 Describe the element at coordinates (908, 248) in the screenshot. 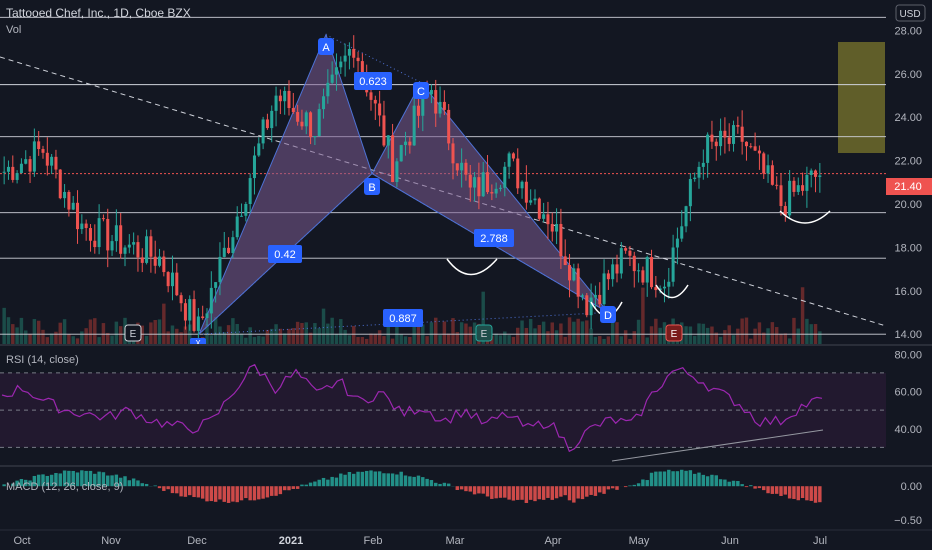

I see `price-tick-label: 18.00` at that location.